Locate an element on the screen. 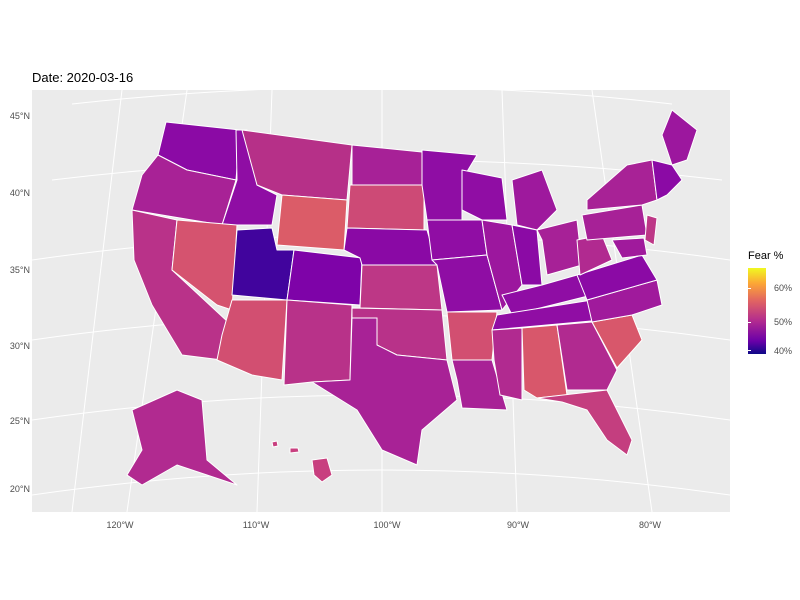  state-nevada is located at coordinates (204, 265).